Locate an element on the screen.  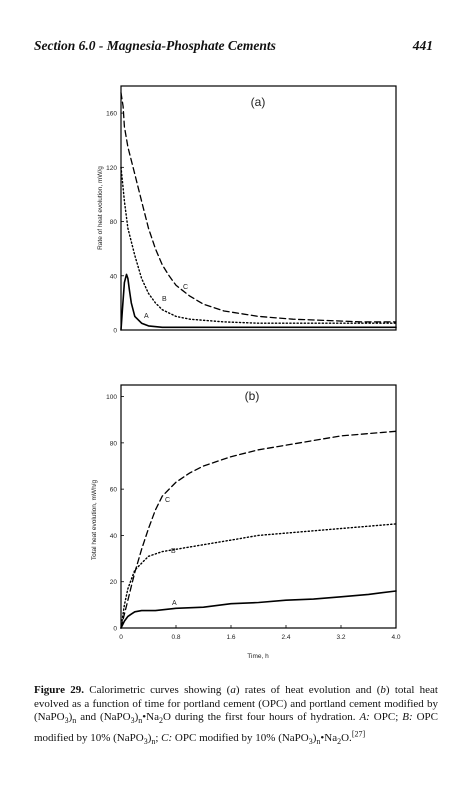
x-tick-label: 4.0 is located at coordinates (395, 637).